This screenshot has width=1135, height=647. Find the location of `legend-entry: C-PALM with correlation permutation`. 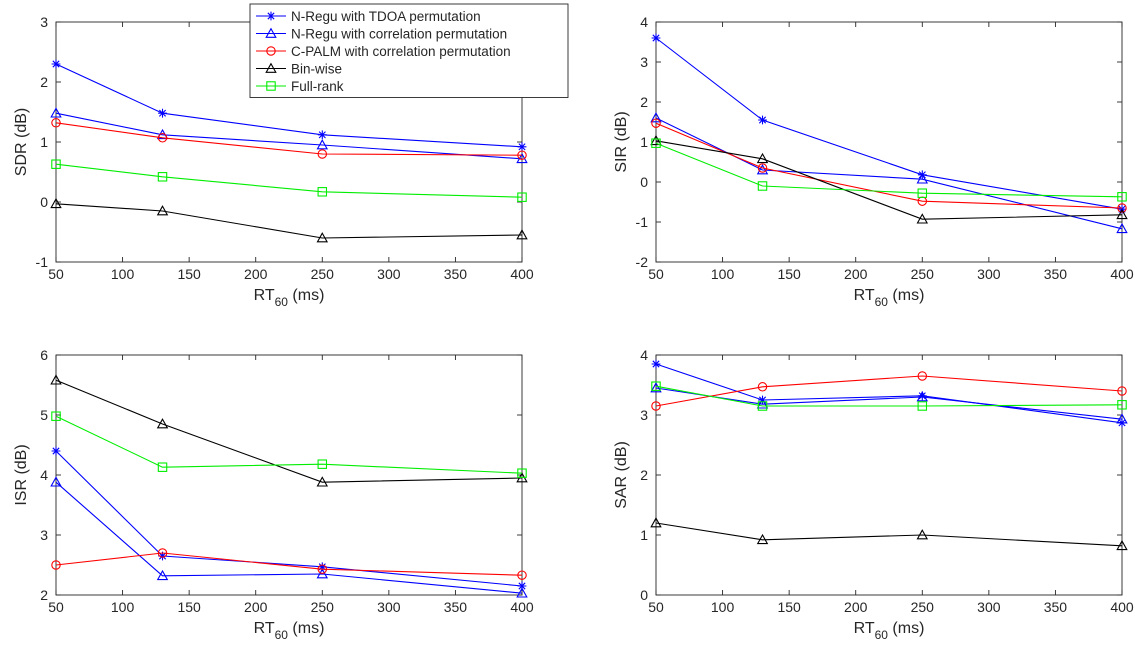

legend-entry: C-PALM with correlation permutation is located at coordinates (401, 51).